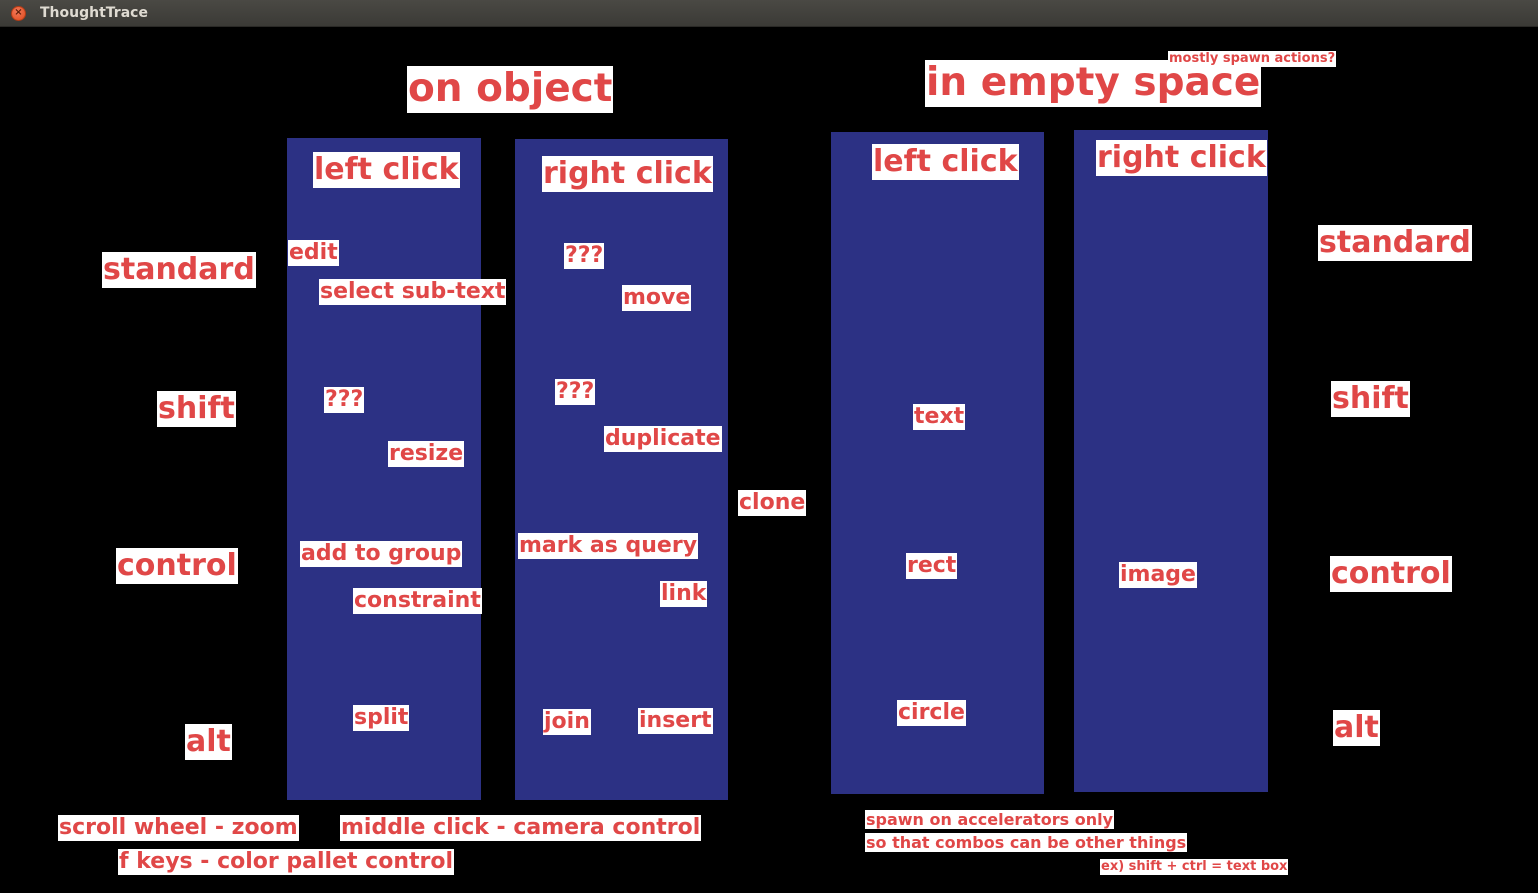 This screenshot has width=1538, height=893. Describe the element at coordinates (286, 862) in the screenshot. I see `note-f-keys: f keys - color pallet control` at that location.